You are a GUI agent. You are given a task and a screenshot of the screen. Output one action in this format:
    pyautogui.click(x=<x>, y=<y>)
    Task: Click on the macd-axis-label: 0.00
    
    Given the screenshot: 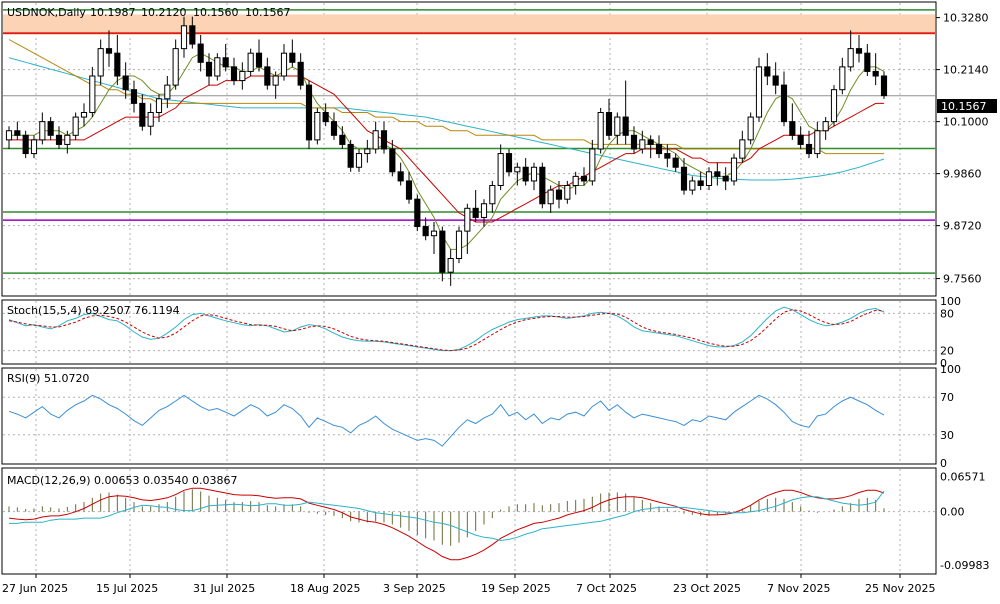 What is the action you would take?
    pyautogui.click(x=952, y=512)
    